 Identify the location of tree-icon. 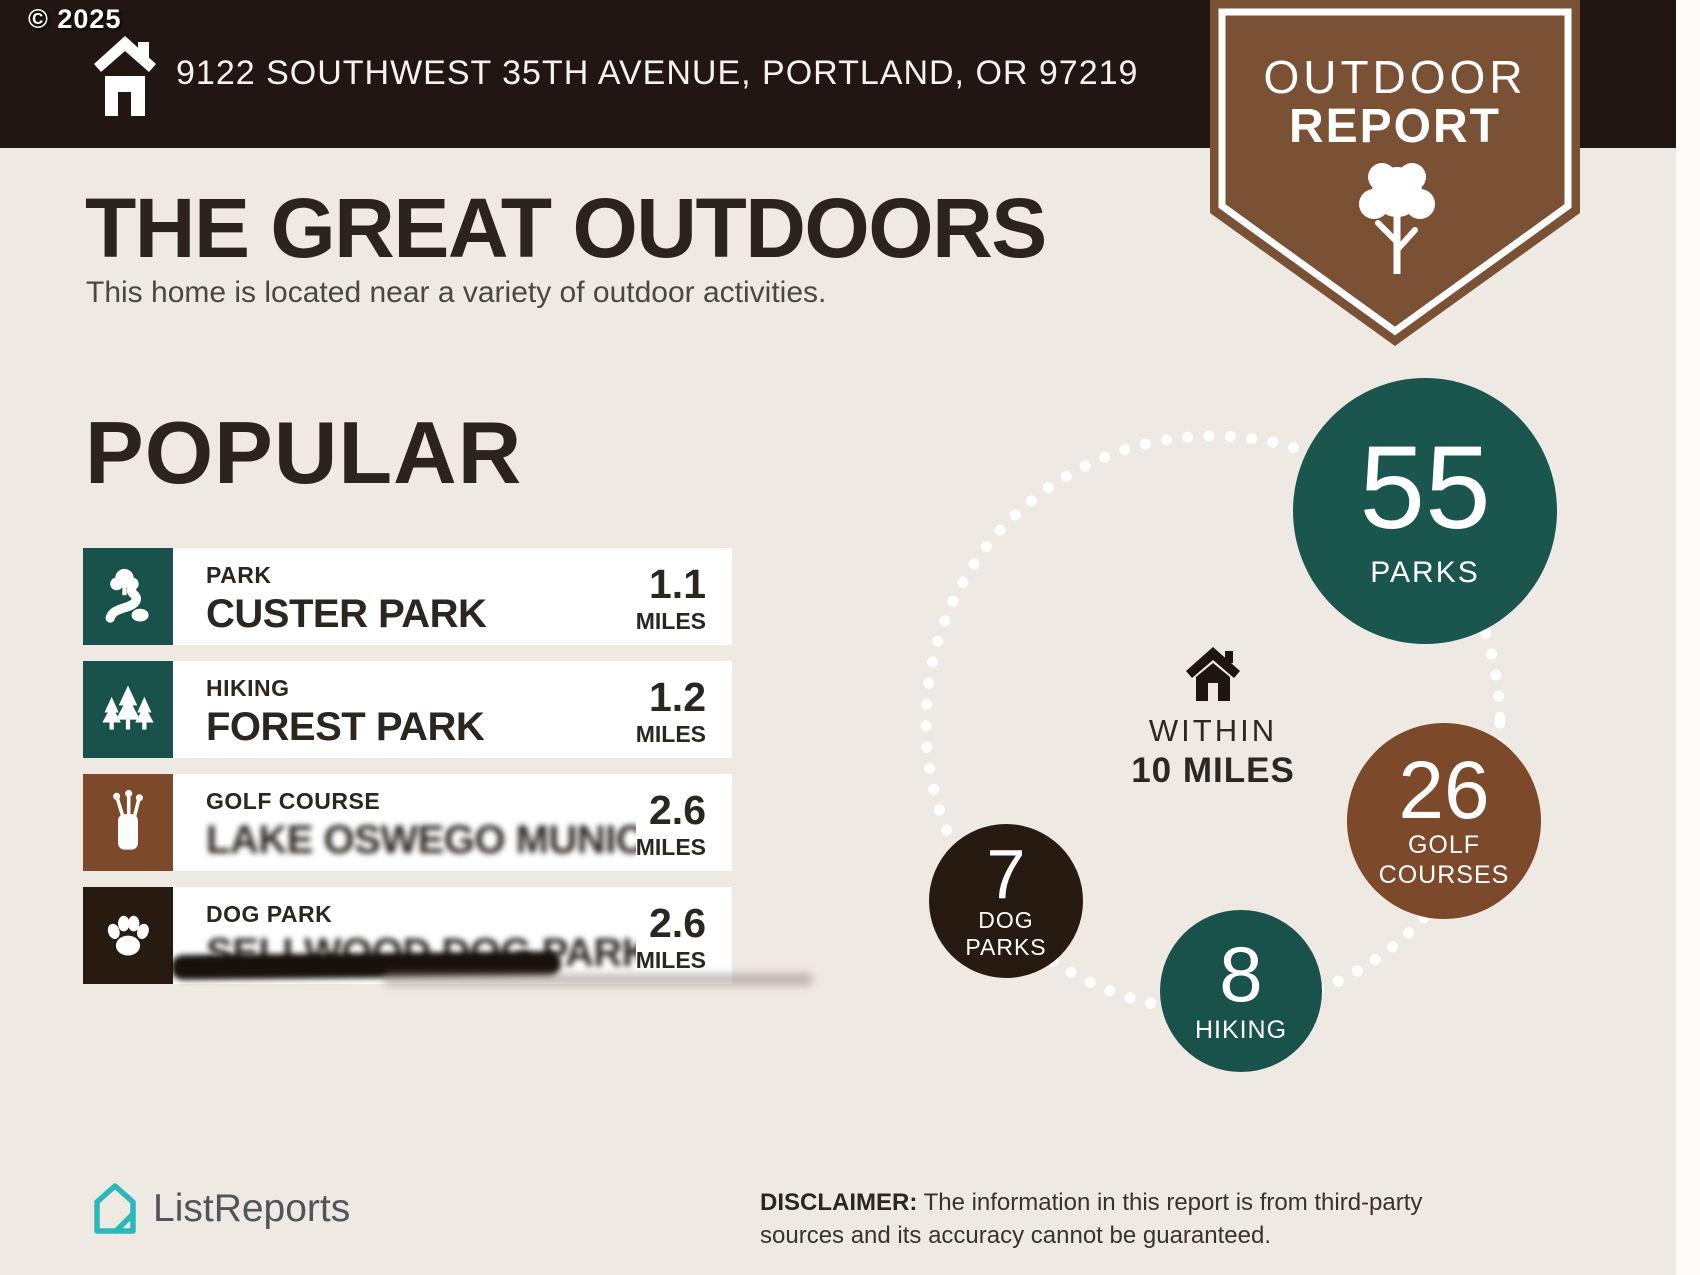
(1397, 218).